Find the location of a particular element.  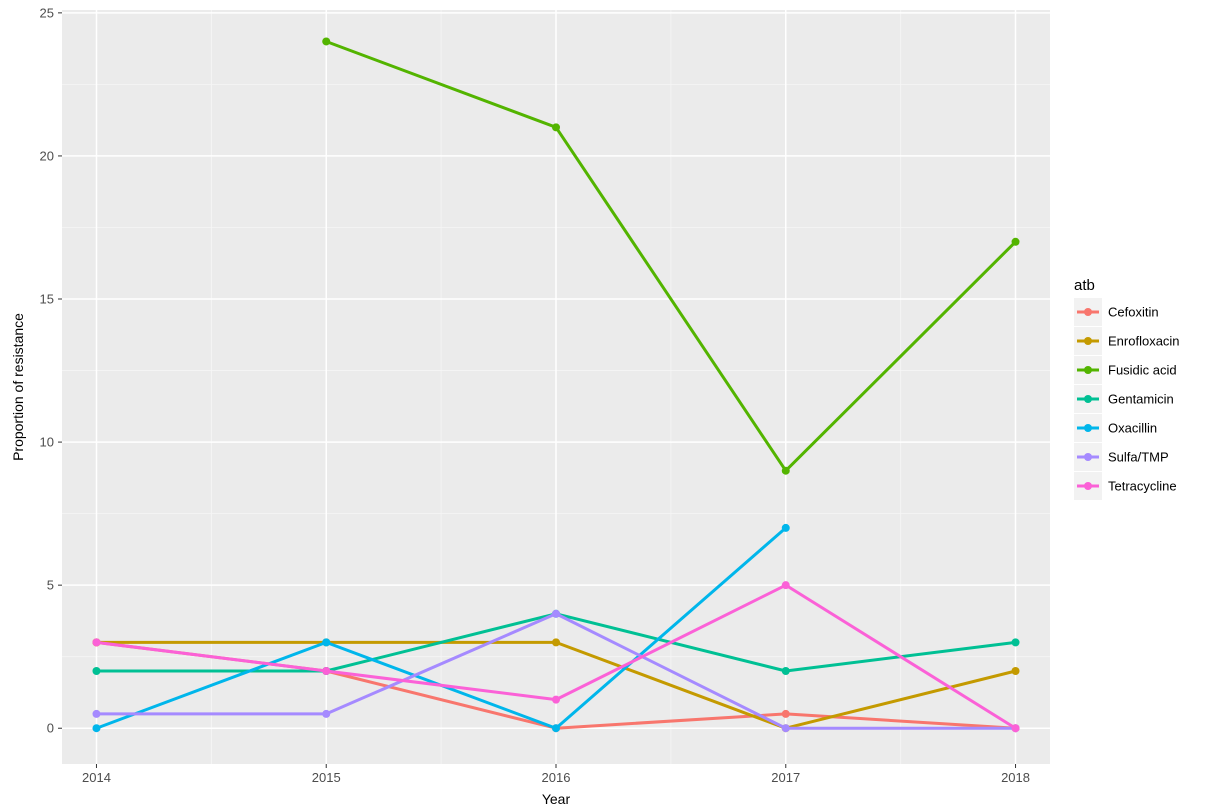

legend-label-fusidic-acid: Fusidic acid is located at coordinates (1142, 370).